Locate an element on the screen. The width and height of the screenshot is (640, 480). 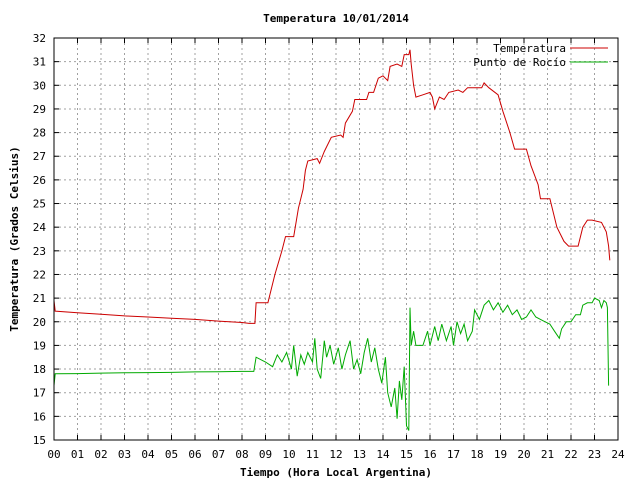
y-tick-label: 18 is located at coordinates (39, 369).